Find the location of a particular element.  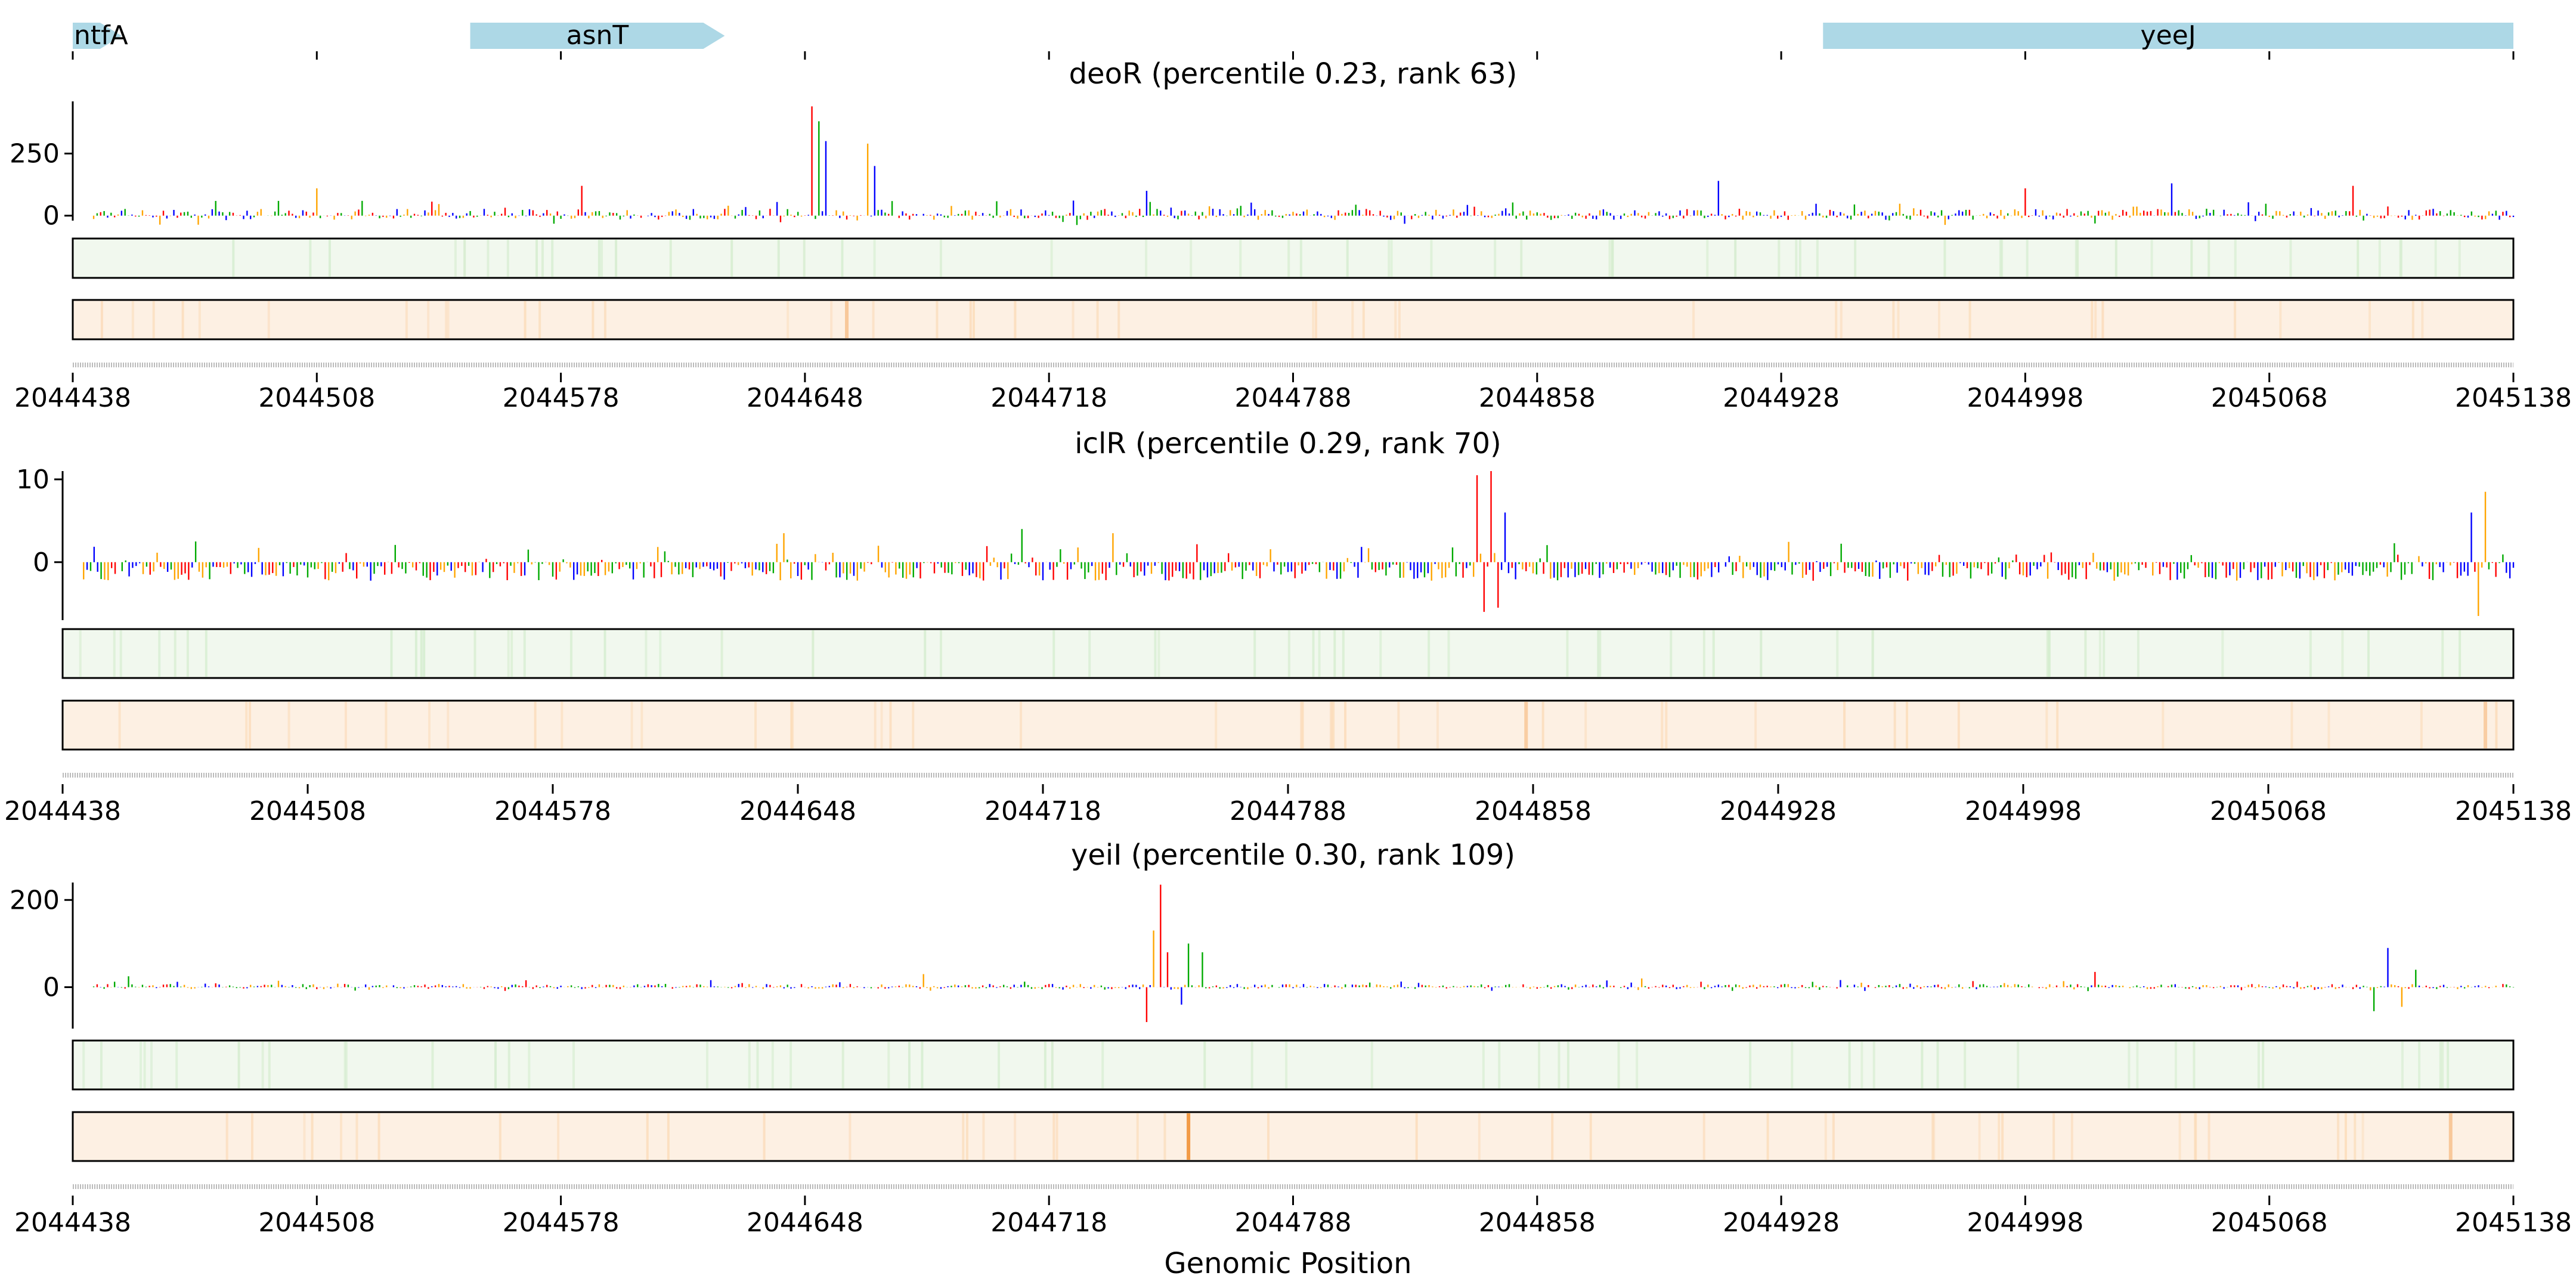

x-tick-label: 2044998 is located at coordinates (2024, 811).